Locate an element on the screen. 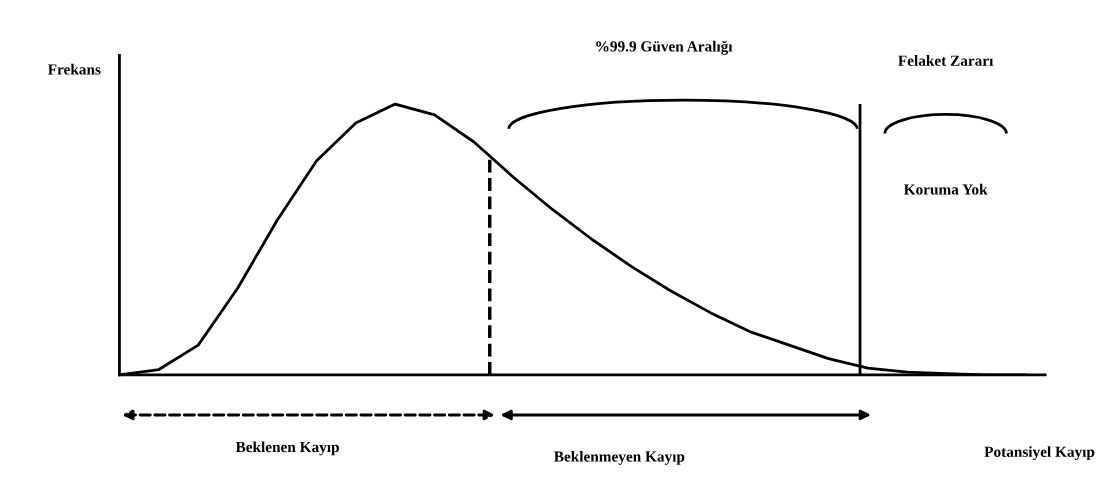 This screenshot has width=1106, height=477. y-axis-title: Frekans is located at coordinates (74, 69).